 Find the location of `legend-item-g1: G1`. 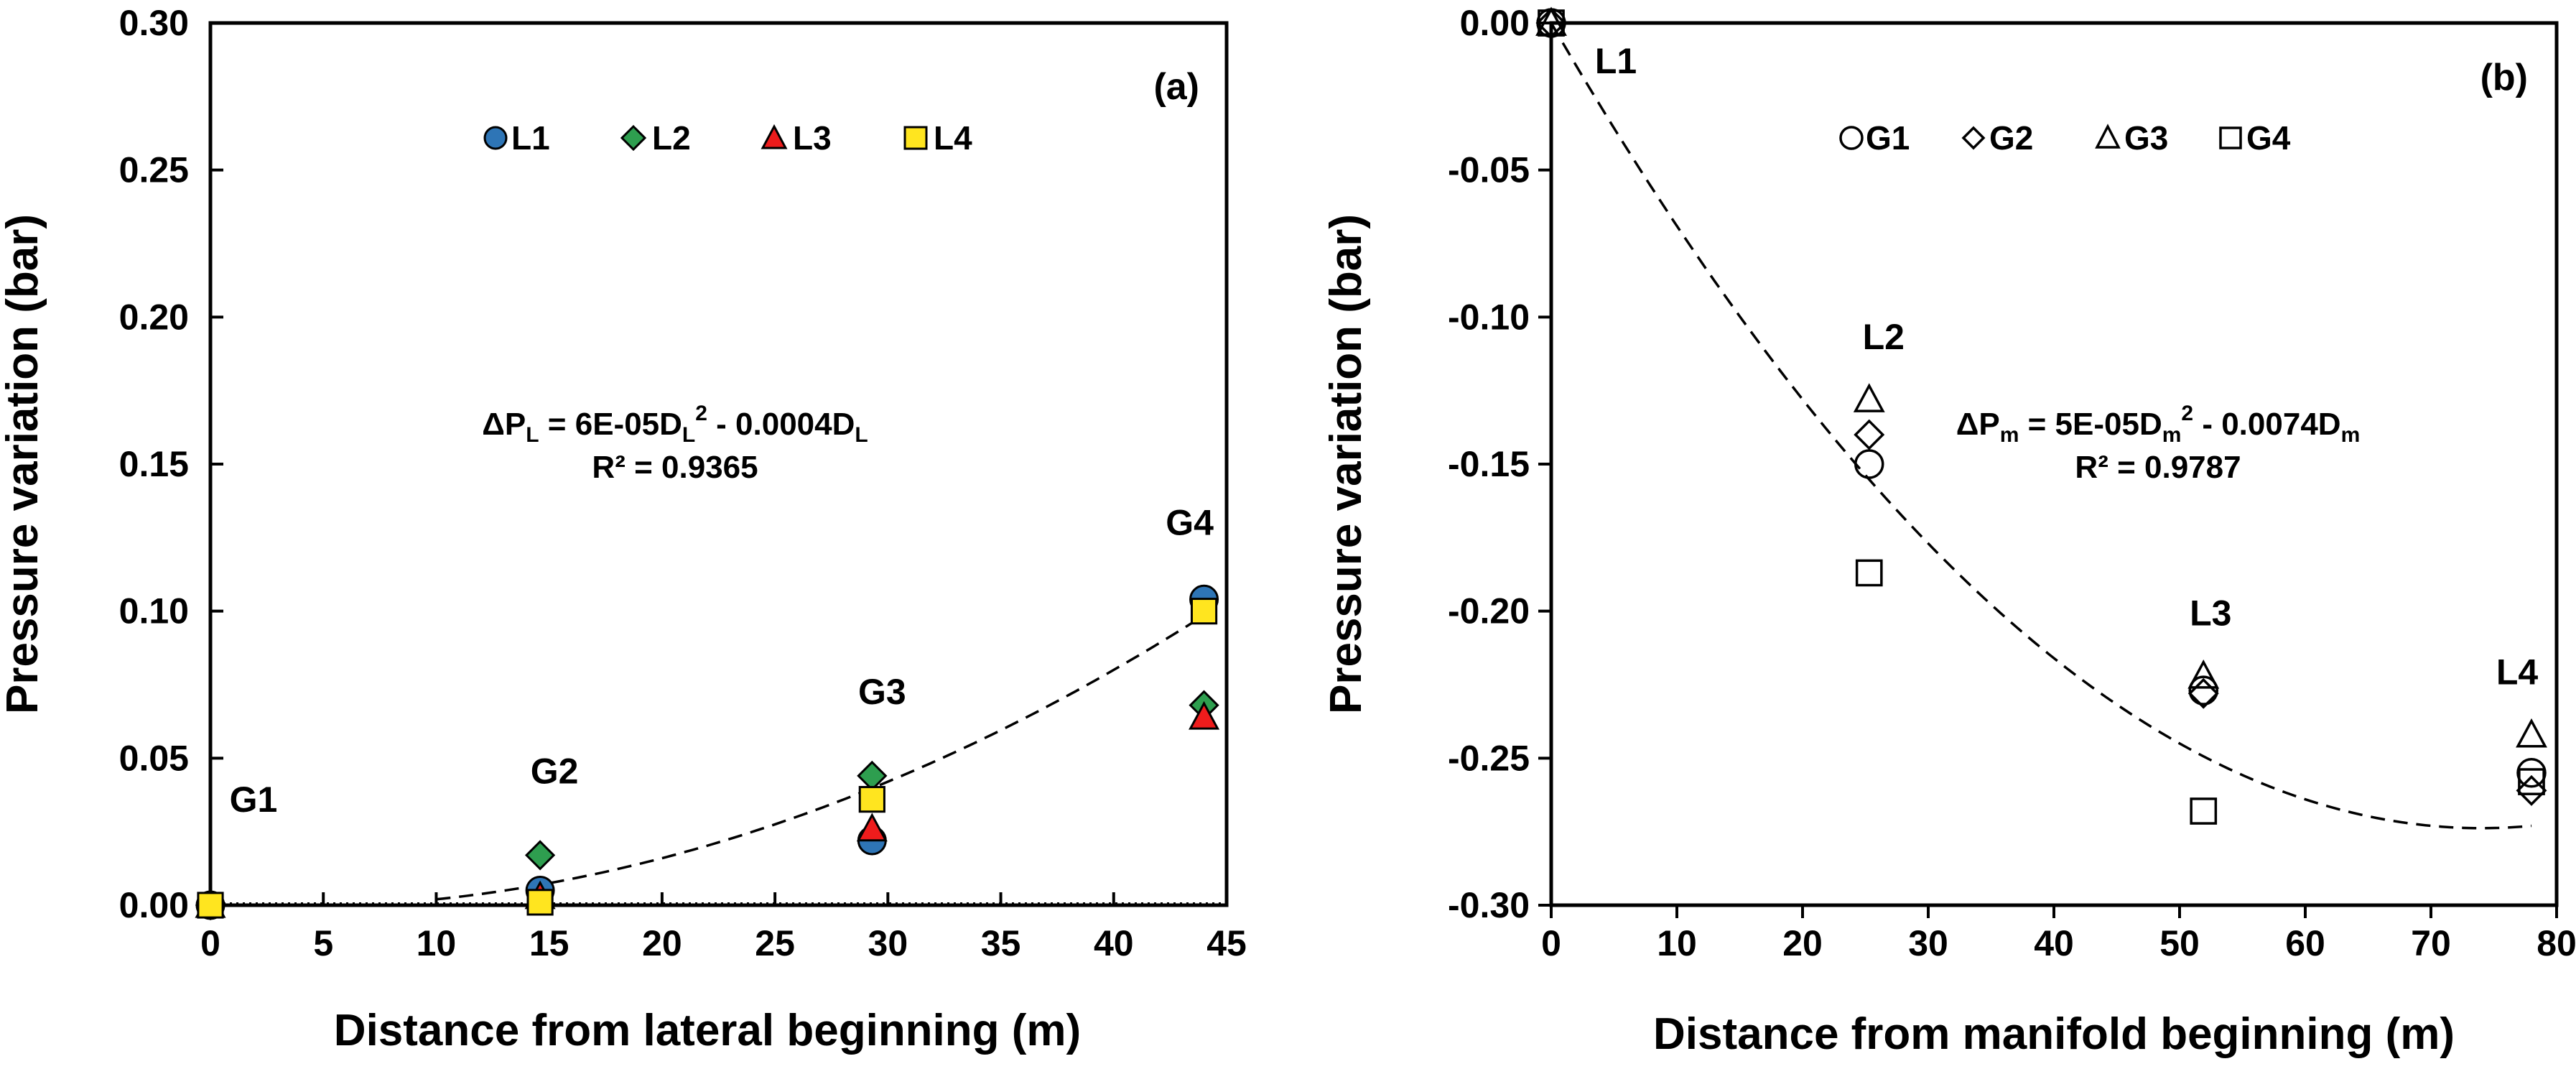

legend-item-g1: G1 is located at coordinates (1874, 138).